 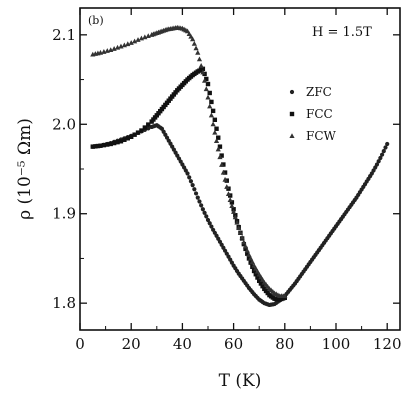 I want to click on x-tick-label: 120, so click(x=387, y=344).